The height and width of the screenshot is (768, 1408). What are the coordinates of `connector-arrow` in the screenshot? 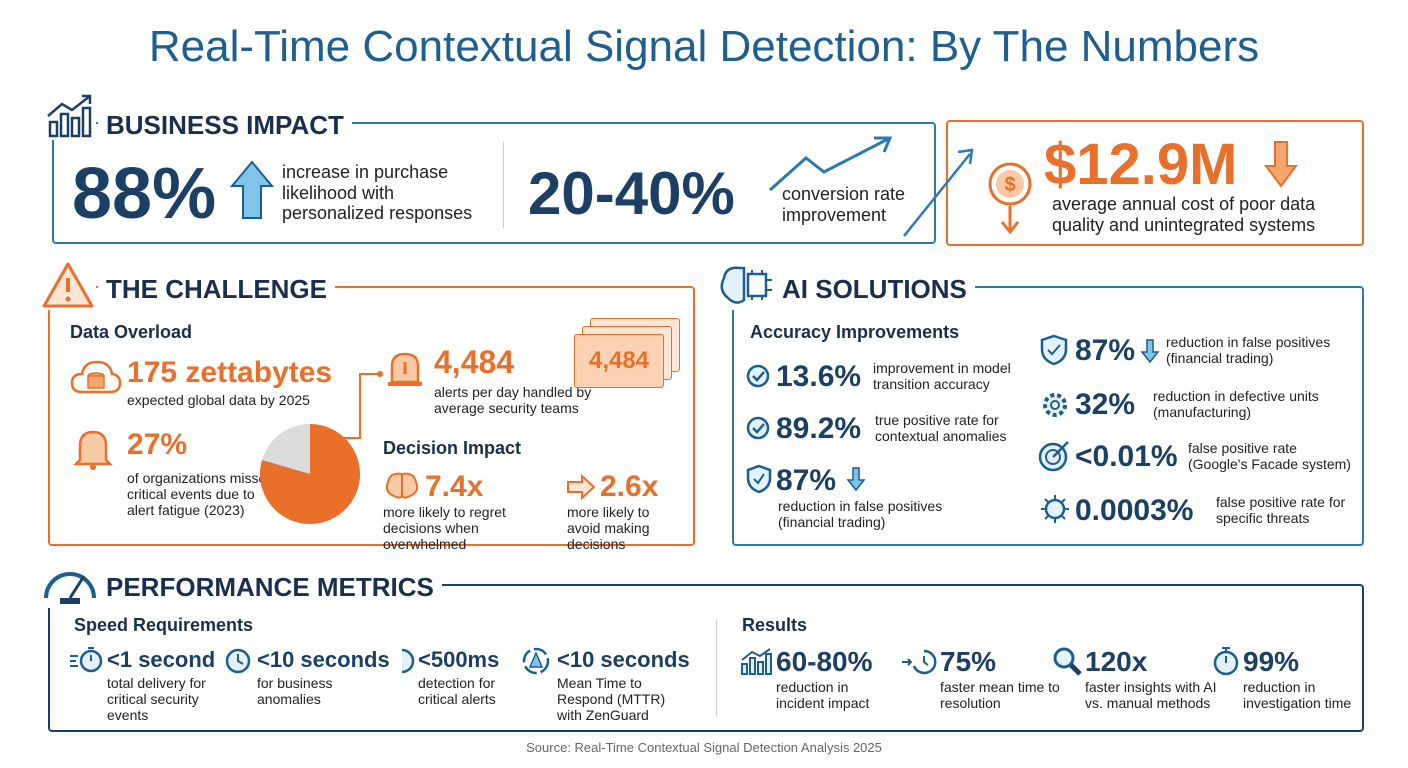 It's located at (938, 192).